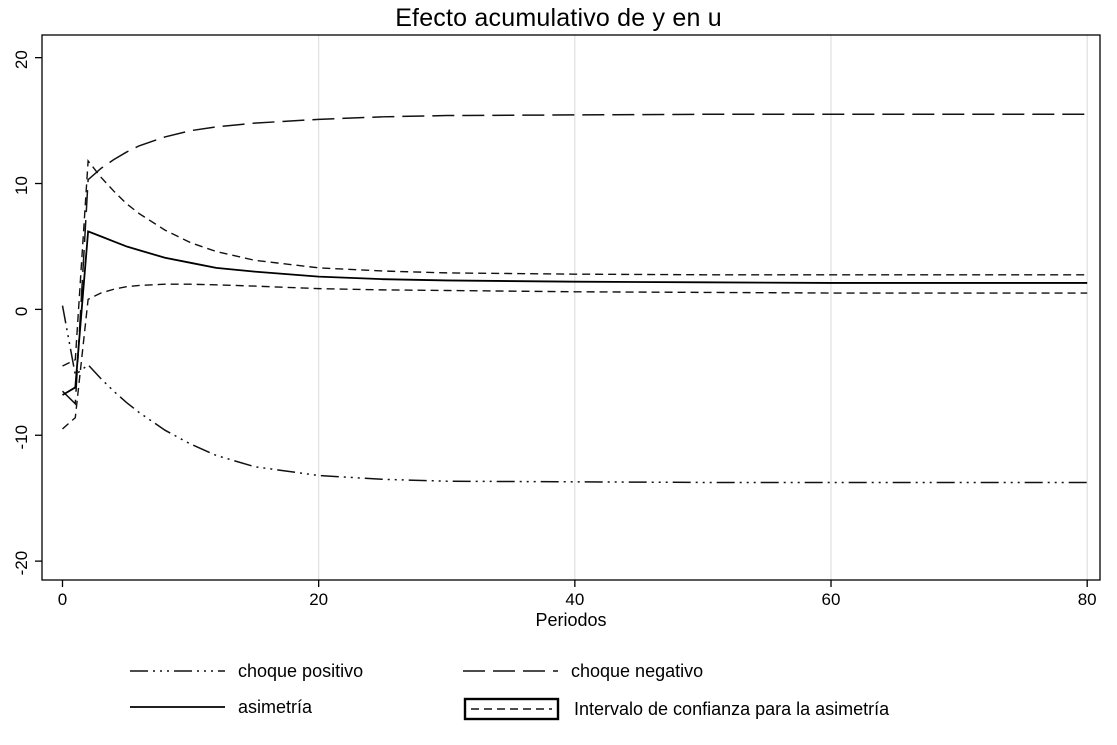 This screenshot has height=745, width=1117. I want to click on legend-item-choque-negativo: choque negativo, so click(583, 671).